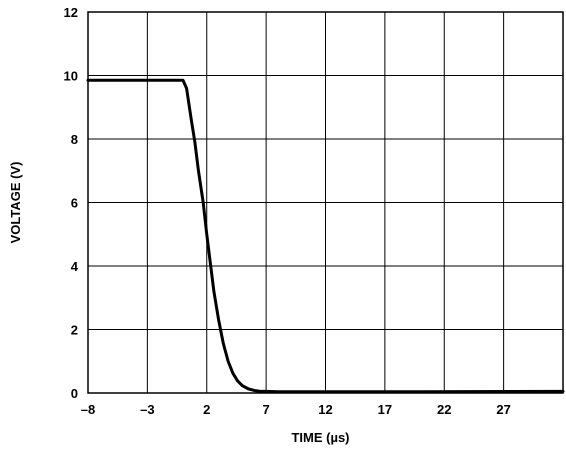 The image size is (566, 450). I want to click on y-axis-ticks: 0 2 4 6 8 10 12, so click(71, 203).